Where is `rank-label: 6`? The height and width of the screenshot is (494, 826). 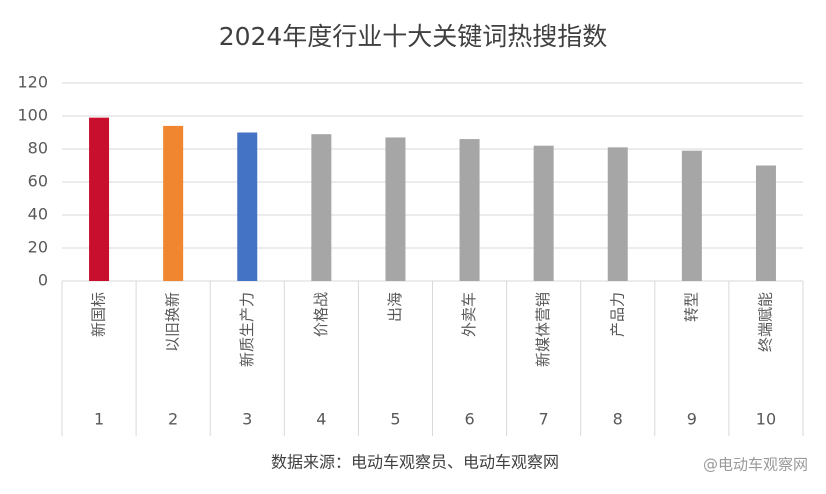
rank-label: 6 is located at coordinates (469, 419).